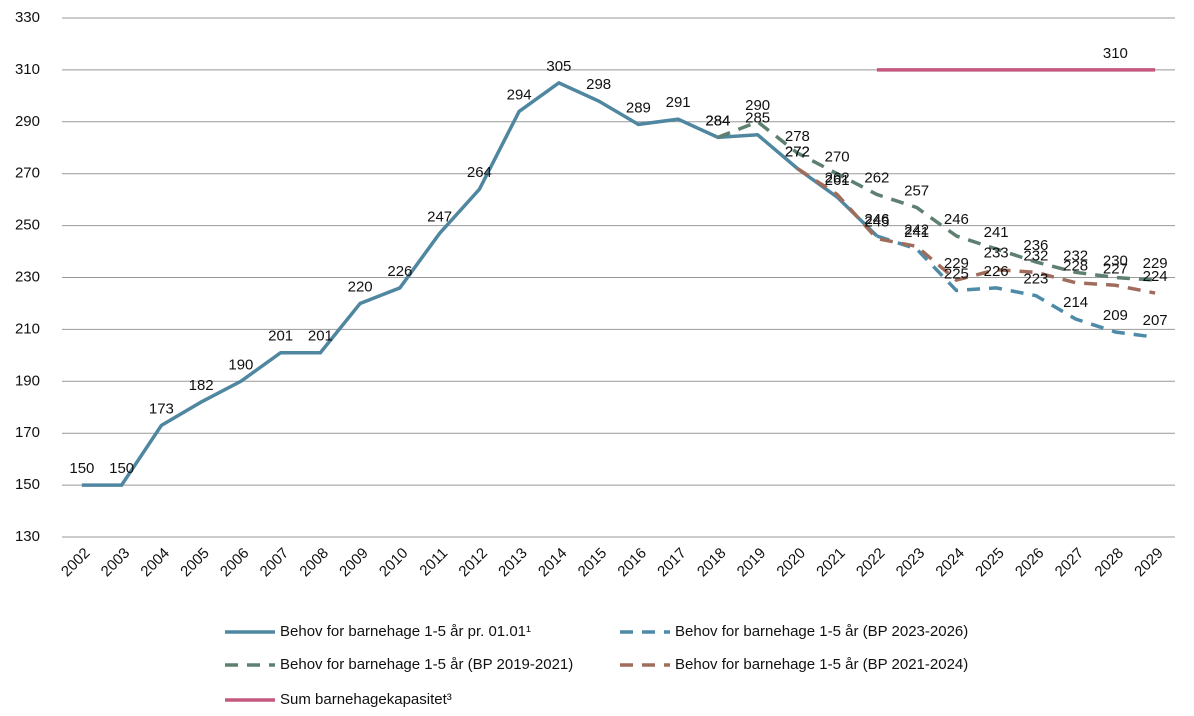 Image resolution: width=1194 pixels, height=716 pixels. What do you see at coordinates (433, 562) in the screenshot?
I see `x-tick-label: 2011` at bounding box center [433, 562].